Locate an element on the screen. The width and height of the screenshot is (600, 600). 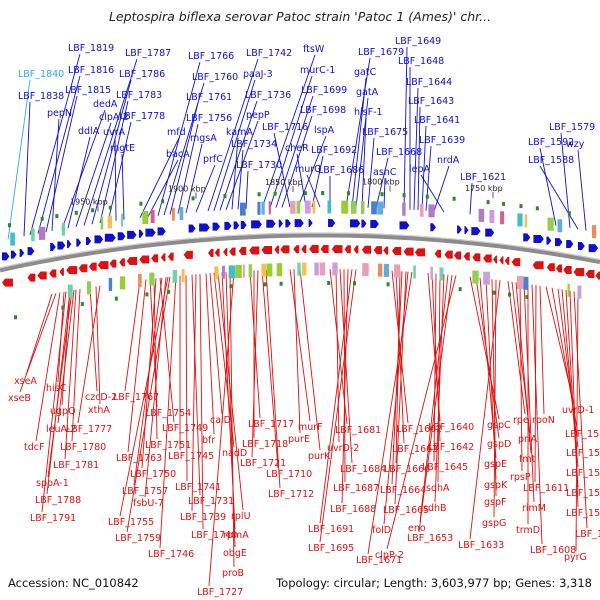
gene-label-fsbu-7: fsbU-7 is located at coordinates (148, 503).